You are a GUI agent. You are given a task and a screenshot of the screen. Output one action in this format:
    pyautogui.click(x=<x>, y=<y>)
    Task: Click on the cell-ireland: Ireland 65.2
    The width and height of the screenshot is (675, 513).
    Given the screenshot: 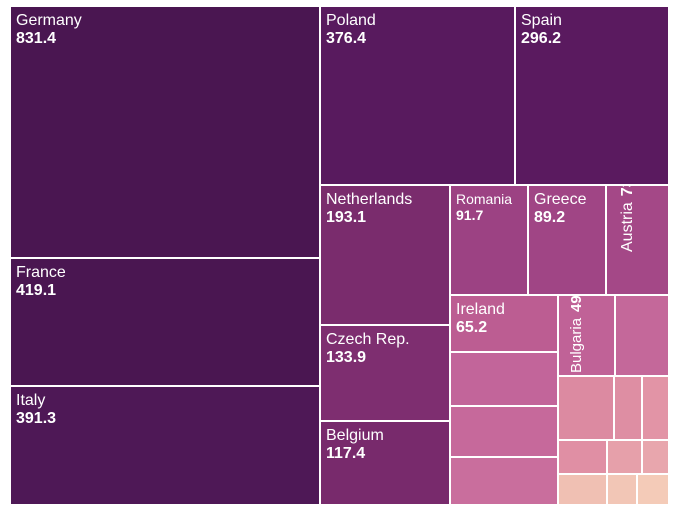 What is the action you would take?
    pyautogui.click(x=504, y=323)
    